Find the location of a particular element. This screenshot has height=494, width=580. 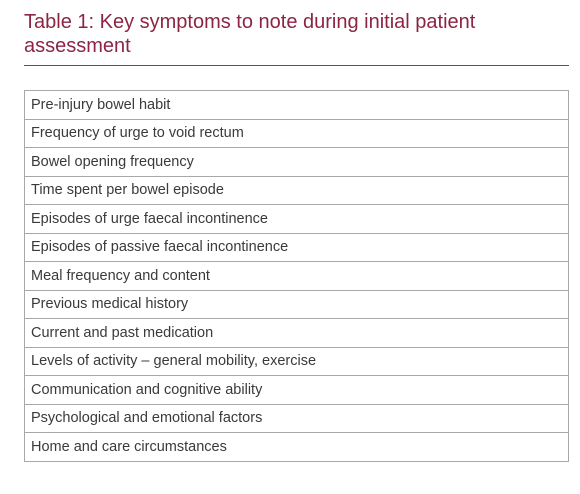

table-row: Time spent per bowel episode is located at coordinates (296, 190).